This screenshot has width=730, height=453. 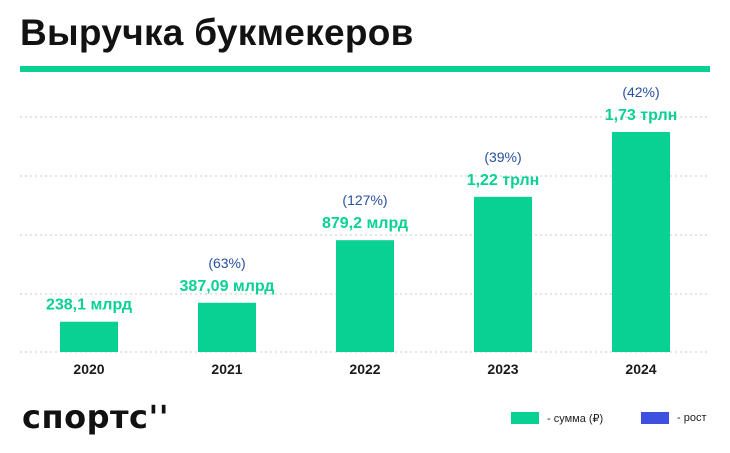 What do you see at coordinates (503, 274) in the screenshot?
I see `bar-2023` at bounding box center [503, 274].